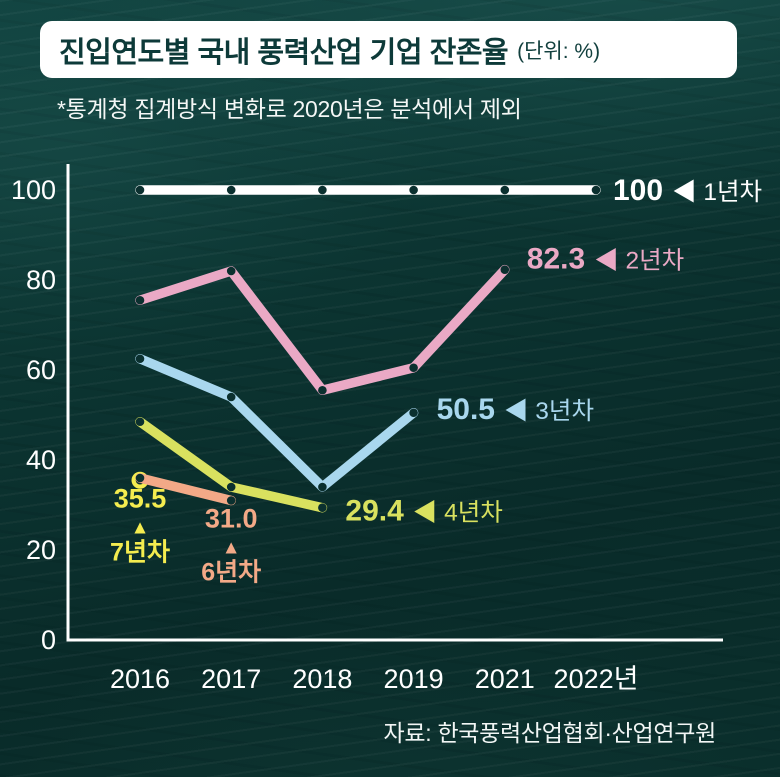 The width and height of the screenshot is (780, 777). What do you see at coordinates (140, 552) in the screenshot?
I see `series-name-label-7년차: 7년차` at bounding box center [140, 552].